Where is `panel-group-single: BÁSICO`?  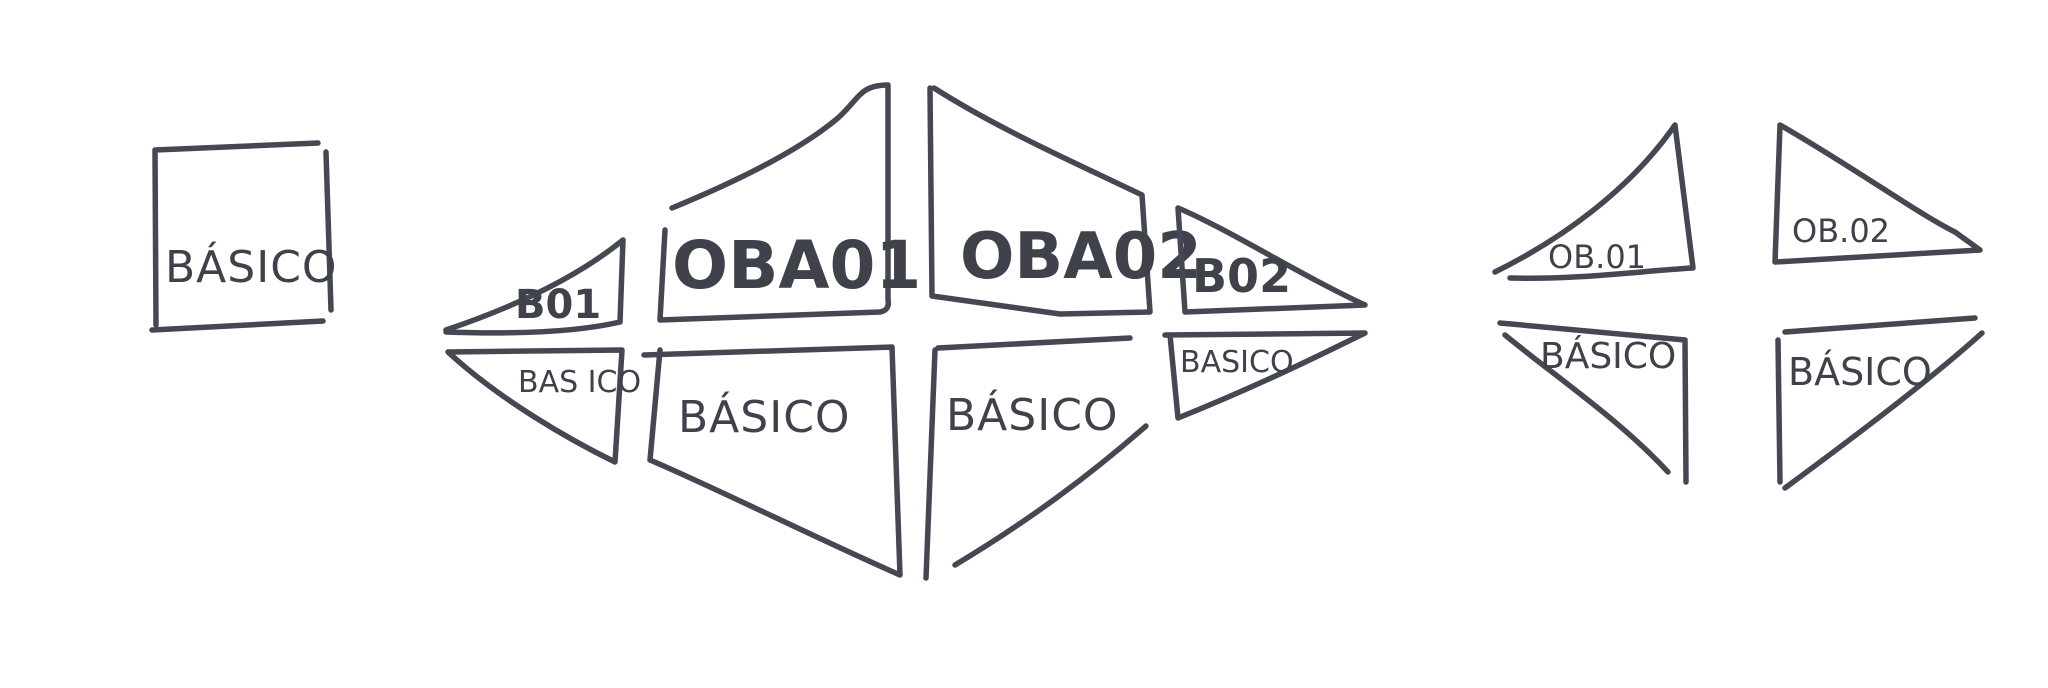 panel-group-single: BÁSICO is located at coordinates (243, 236).